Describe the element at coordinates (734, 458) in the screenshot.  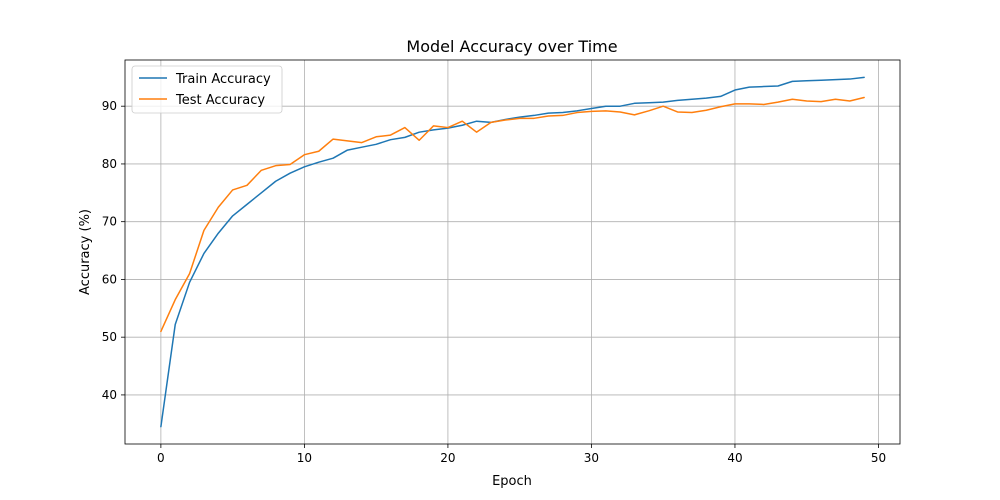
I see `x-tick-label: 40` at that location.